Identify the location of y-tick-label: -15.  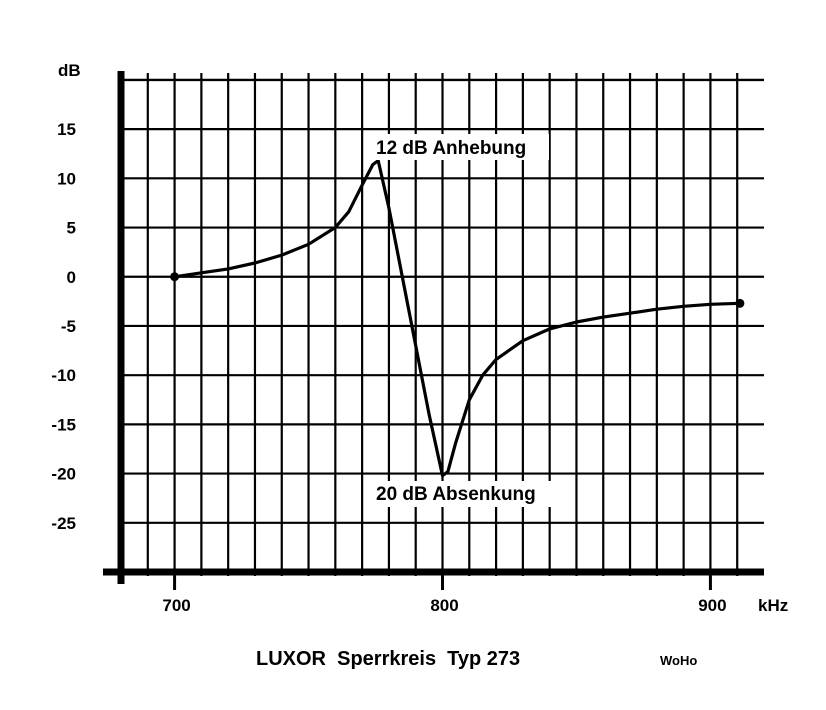
(63, 424).